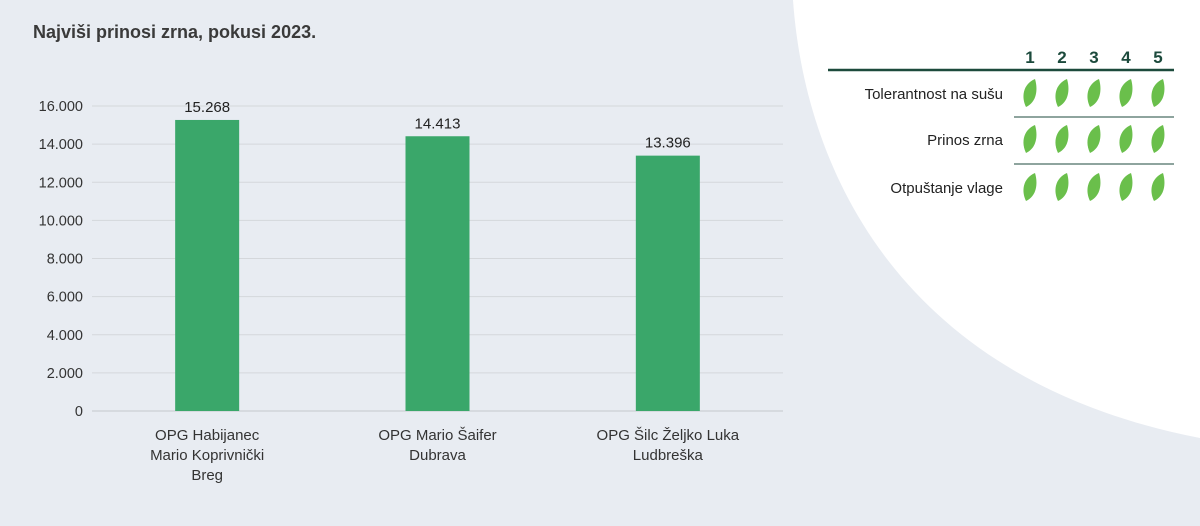 The height and width of the screenshot is (526, 1200). Describe the element at coordinates (668, 143) in the screenshot. I see `bar-value-label: 13.396` at that location.